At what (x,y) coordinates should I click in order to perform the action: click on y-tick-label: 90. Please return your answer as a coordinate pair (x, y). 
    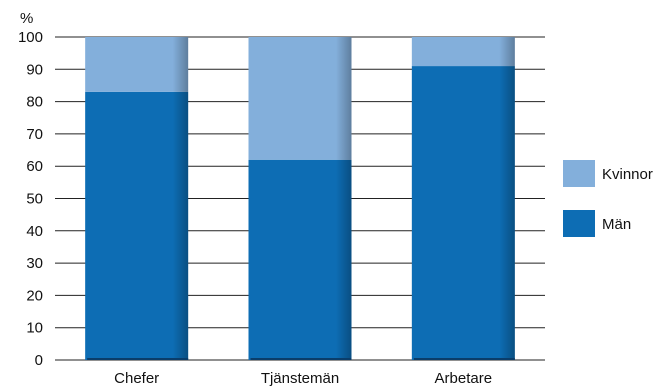
    Looking at the image, I should click on (34, 69).